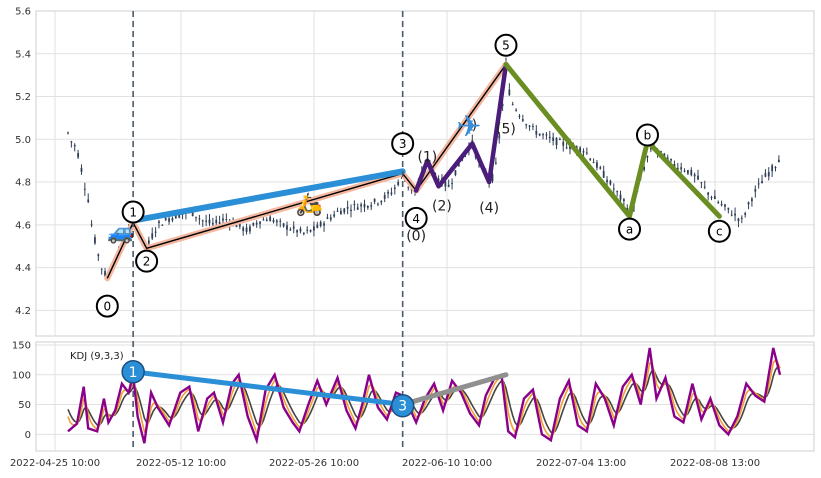  I want to click on kdj-trendlines: 13, so click(315, 389).